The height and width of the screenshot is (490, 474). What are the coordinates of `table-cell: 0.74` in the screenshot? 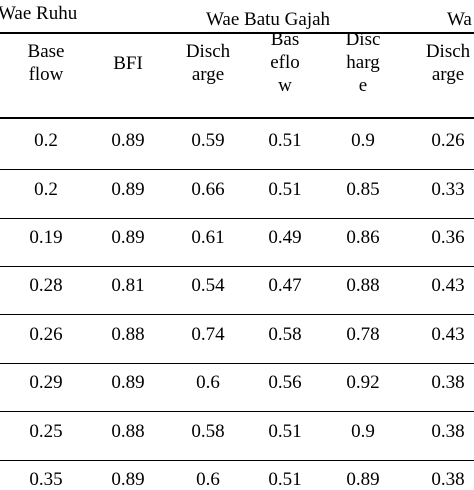 It's located at (208, 334).